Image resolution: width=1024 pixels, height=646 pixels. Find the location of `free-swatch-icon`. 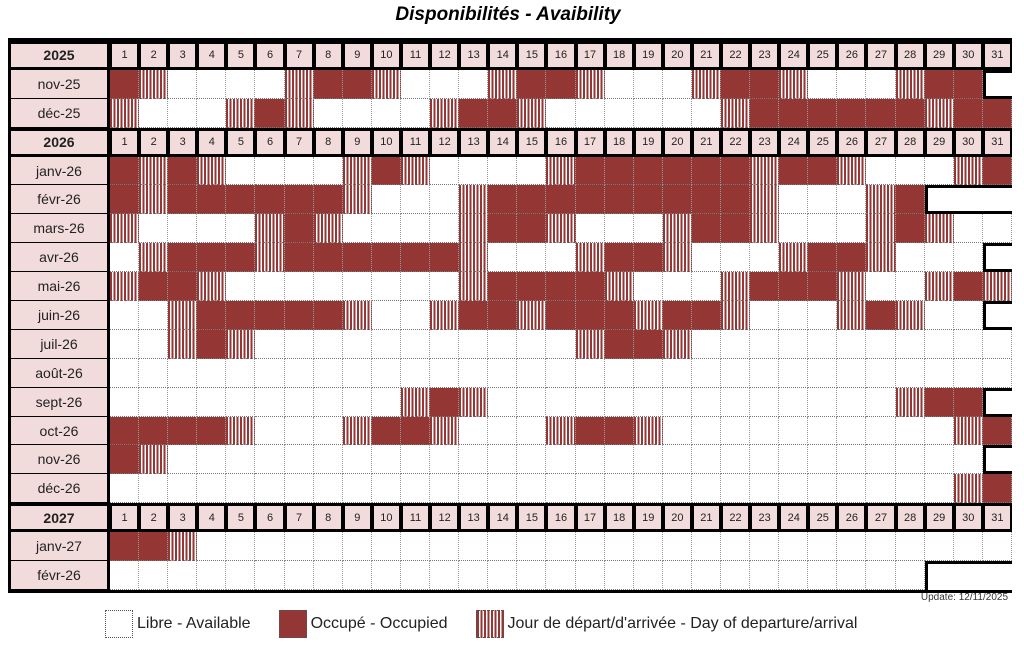

free-swatch-icon is located at coordinates (119, 624).